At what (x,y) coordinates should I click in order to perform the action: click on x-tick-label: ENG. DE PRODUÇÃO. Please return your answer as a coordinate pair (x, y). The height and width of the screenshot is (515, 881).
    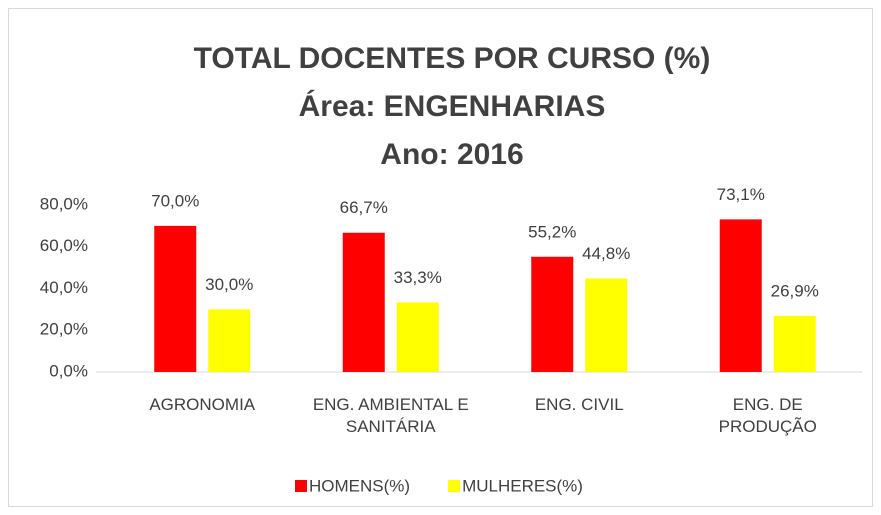
    Looking at the image, I should click on (767, 415).